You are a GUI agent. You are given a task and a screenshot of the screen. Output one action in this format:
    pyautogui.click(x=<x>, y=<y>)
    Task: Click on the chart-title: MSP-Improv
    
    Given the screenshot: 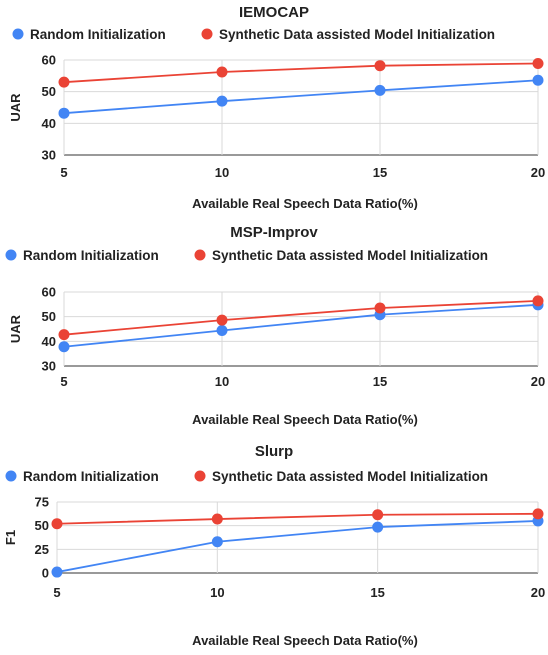 What is the action you would take?
    pyautogui.click(x=274, y=232)
    